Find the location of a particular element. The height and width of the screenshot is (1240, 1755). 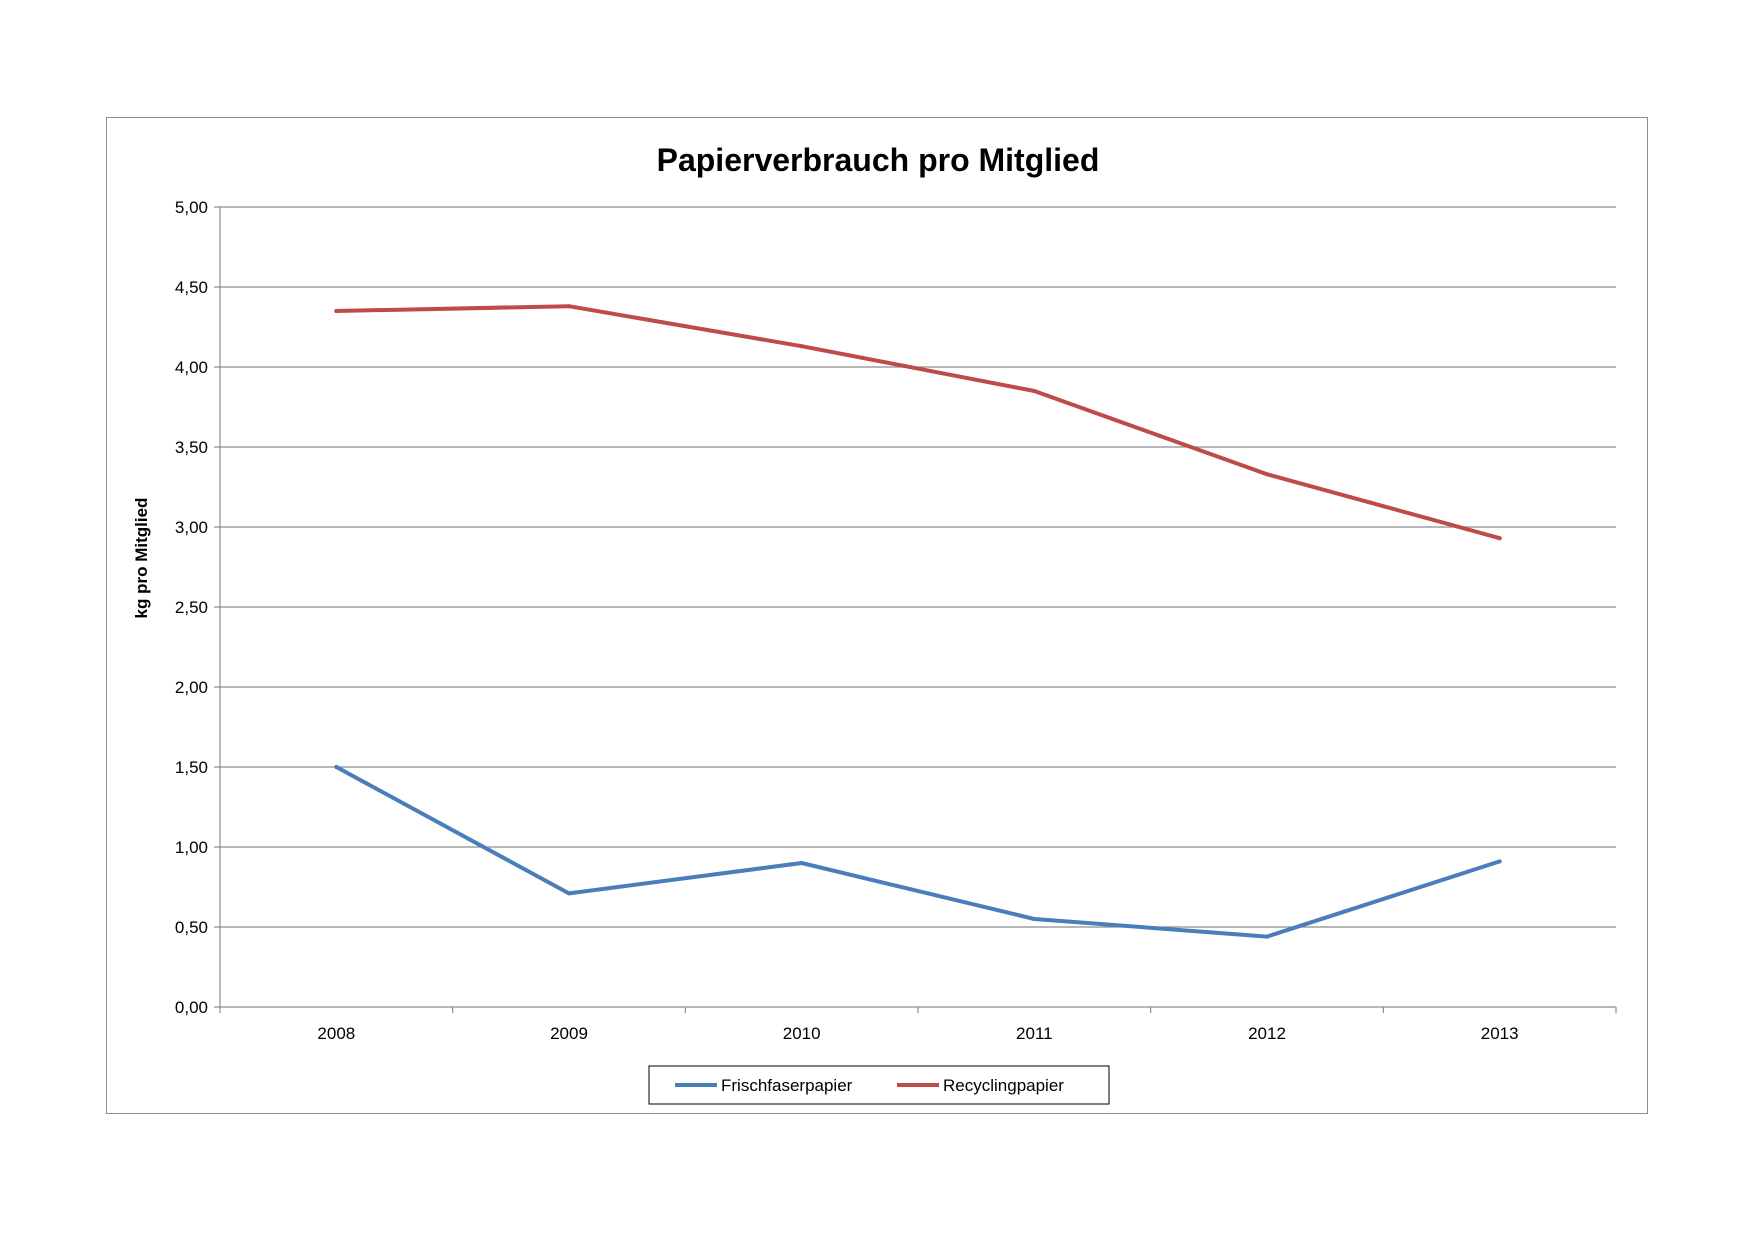

y-axis-label: kg pro Mitglied is located at coordinates (141, 558).